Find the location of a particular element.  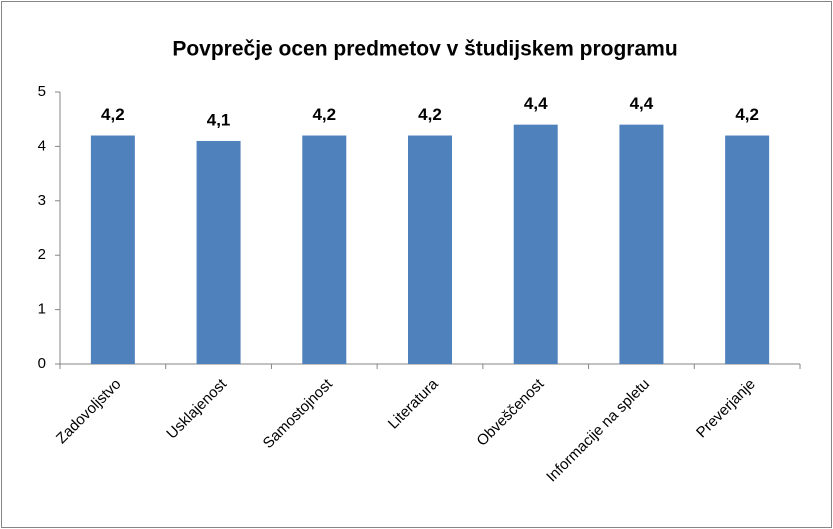

value-label: 4,1 is located at coordinates (219, 119).